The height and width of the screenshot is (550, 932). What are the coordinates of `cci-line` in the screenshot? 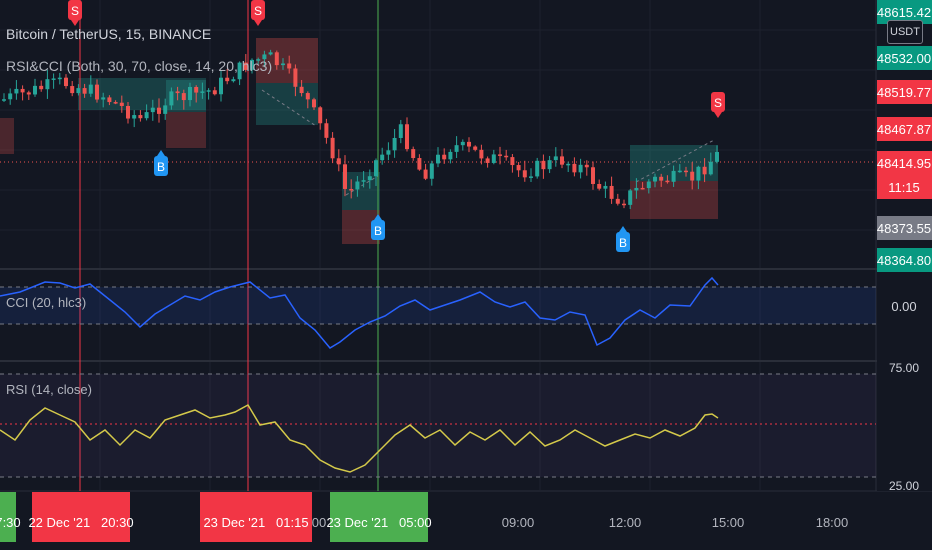 It's located at (359, 312).